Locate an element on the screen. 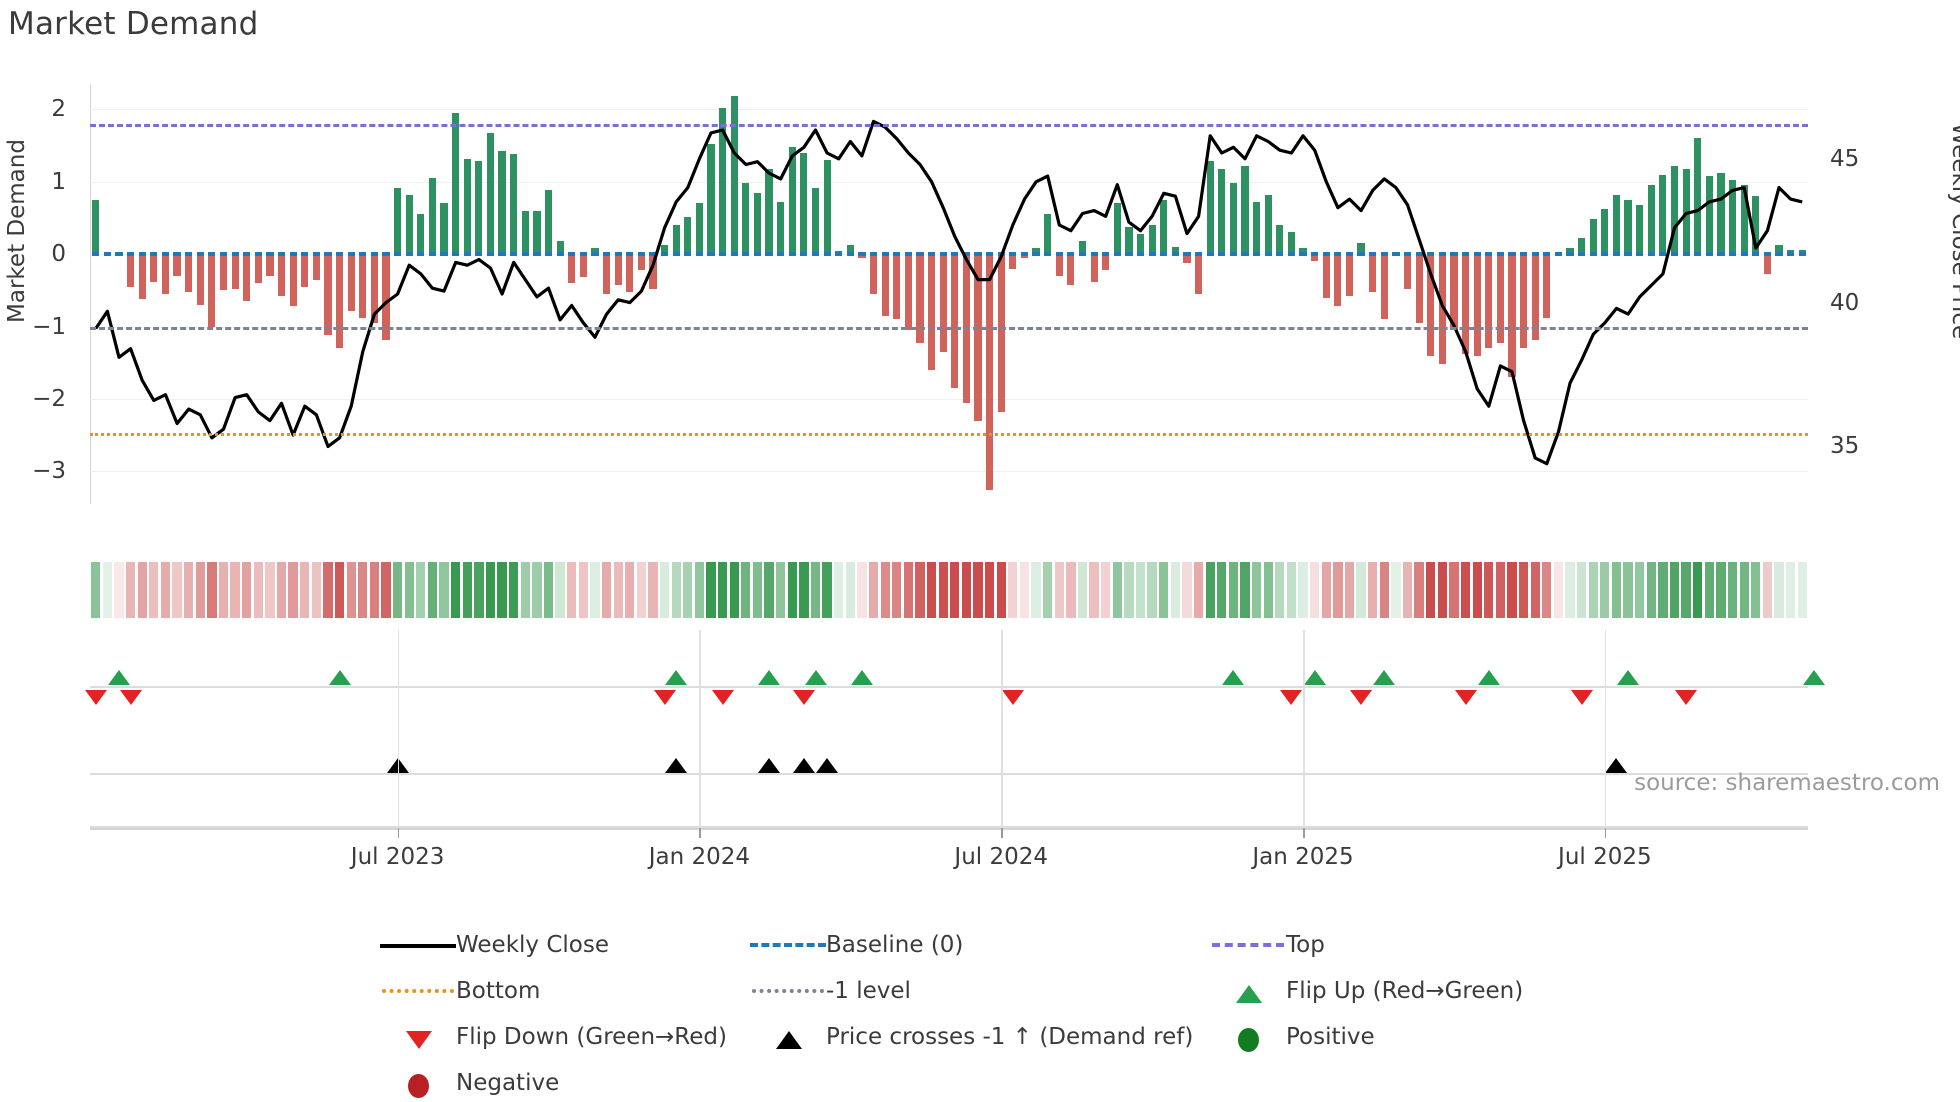 The image size is (1960, 1102). flip-down-marker is located at coordinates (803, 697).